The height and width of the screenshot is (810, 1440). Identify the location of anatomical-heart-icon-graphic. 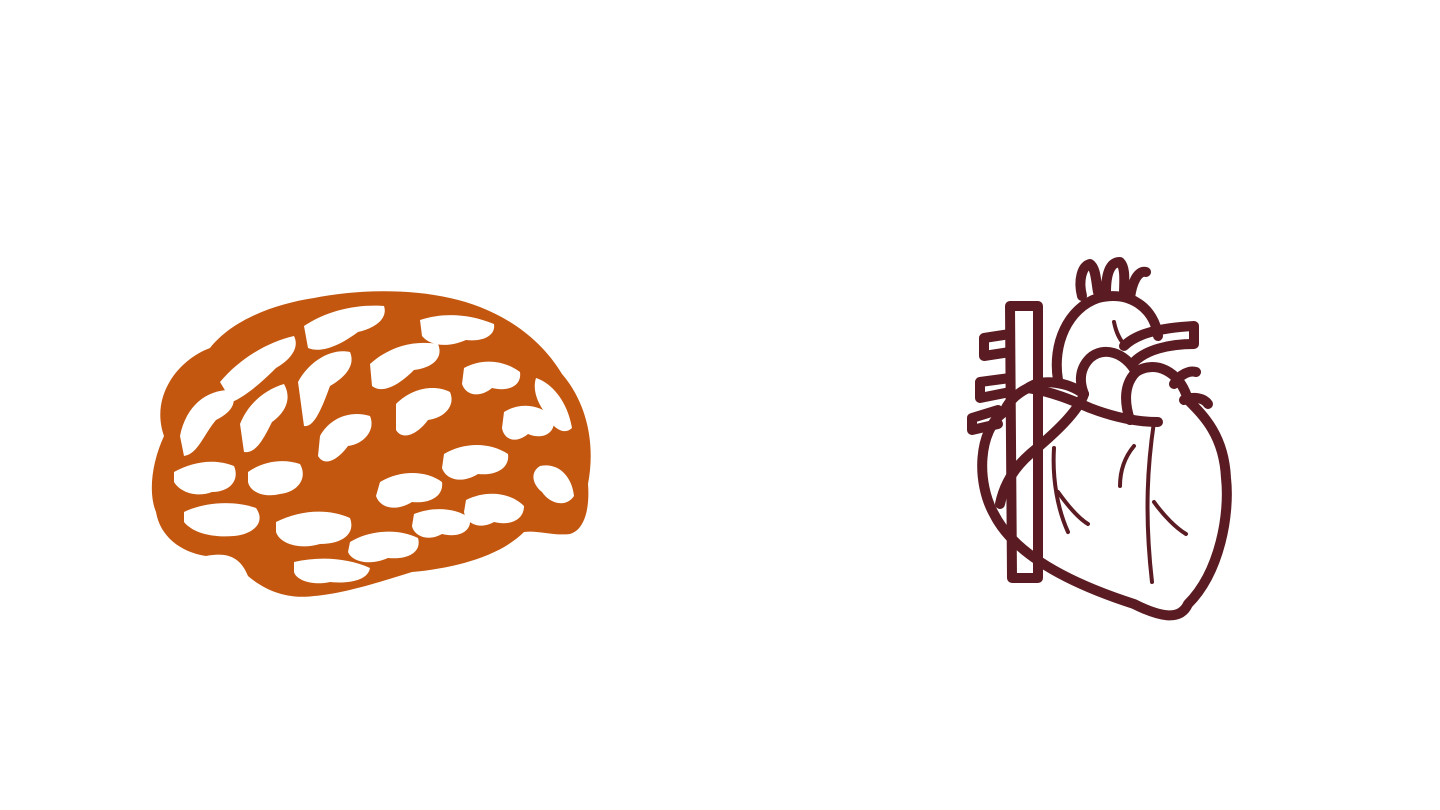
(1099, 439).